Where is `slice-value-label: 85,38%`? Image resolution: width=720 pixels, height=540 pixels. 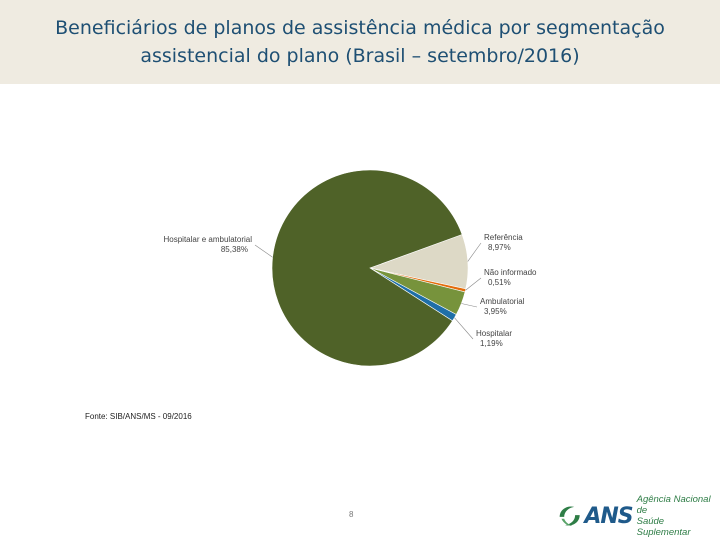 slice-value-label: 85,38% is located at coordinates (234, 249).